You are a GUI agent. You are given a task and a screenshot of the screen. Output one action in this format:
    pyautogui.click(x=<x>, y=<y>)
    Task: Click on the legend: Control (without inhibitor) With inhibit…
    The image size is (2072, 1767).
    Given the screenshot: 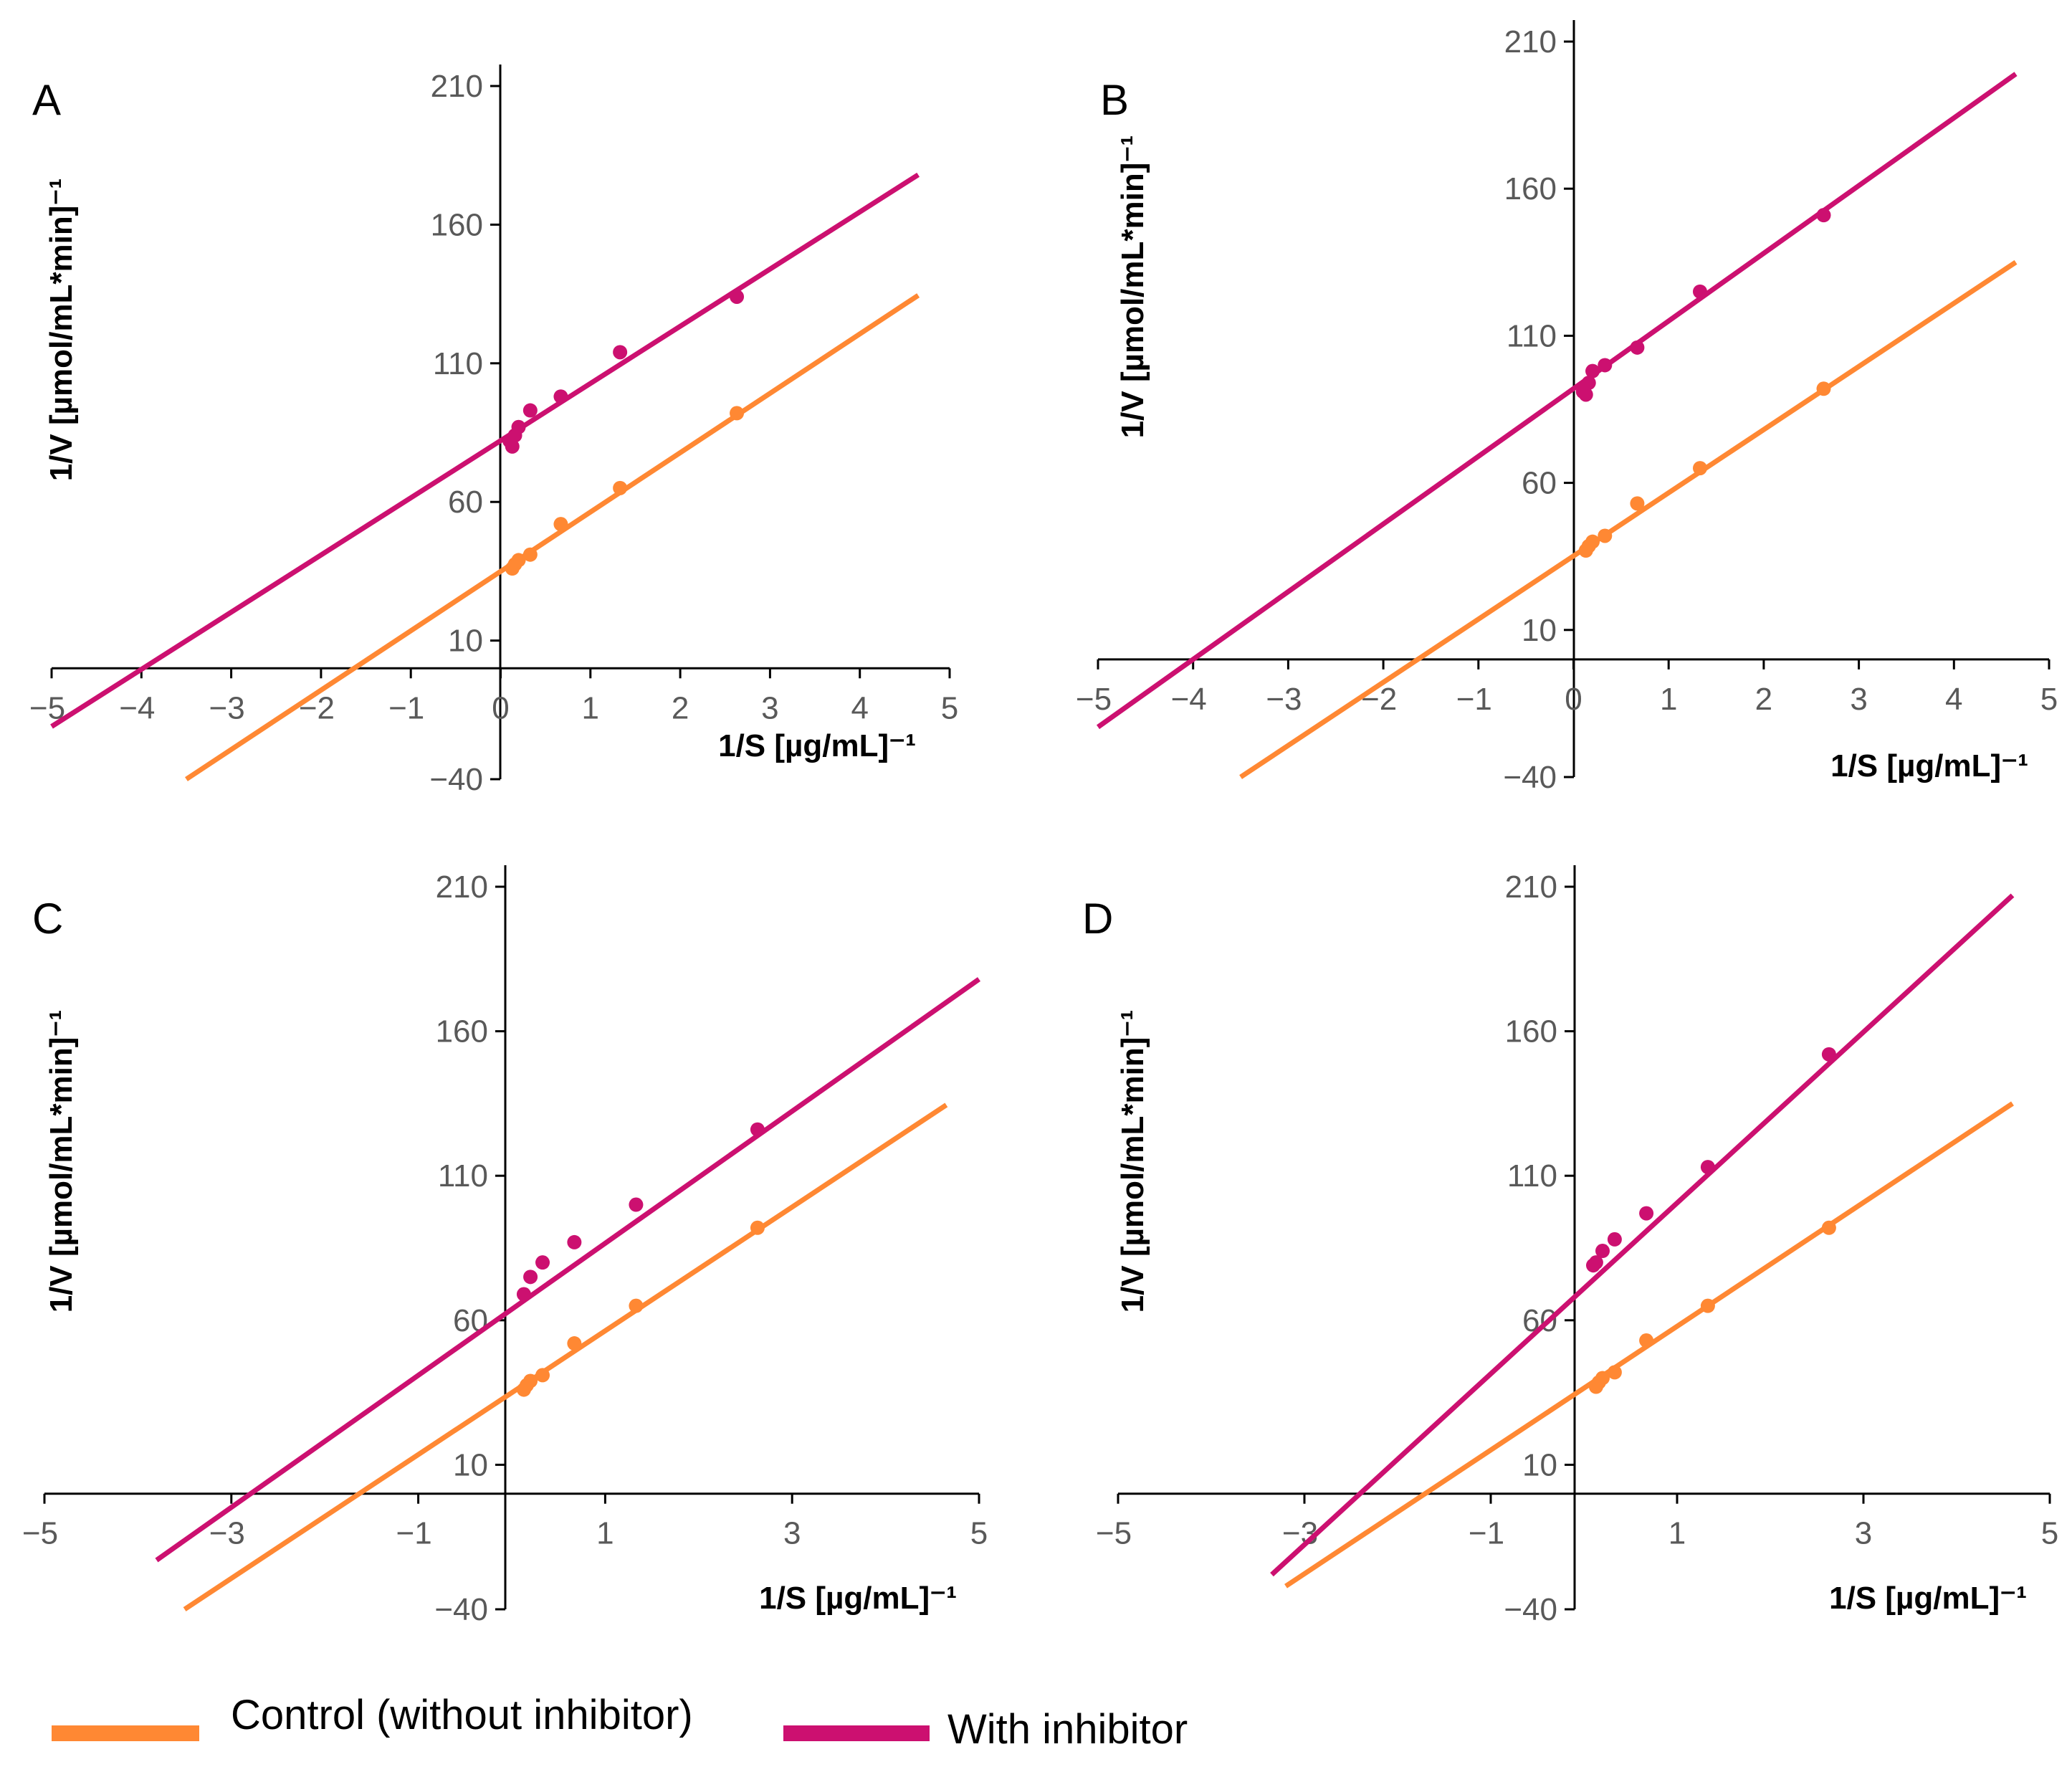 What is the action you would take?
    pyautogui.click(x=620, y=1722)
    